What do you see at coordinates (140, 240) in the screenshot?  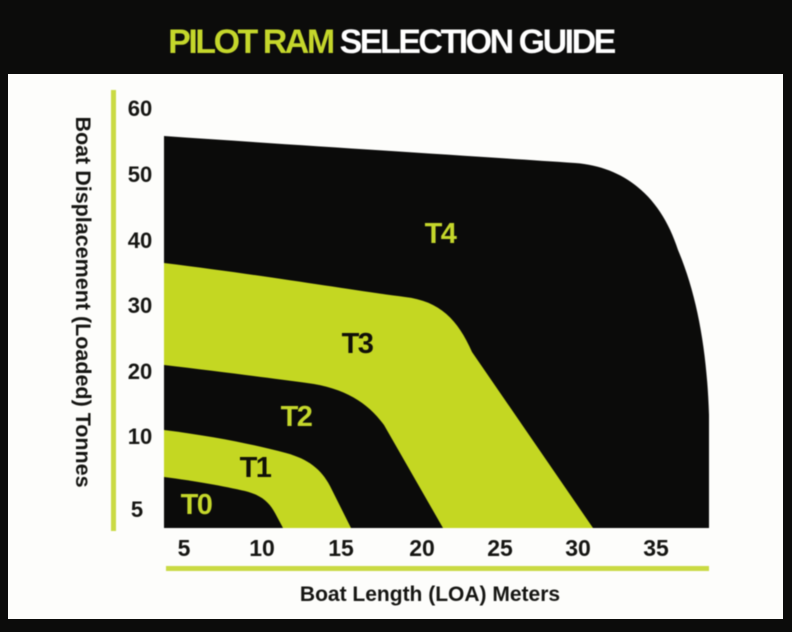 I see `svg-text: 40` at bounding box center [140, 240].